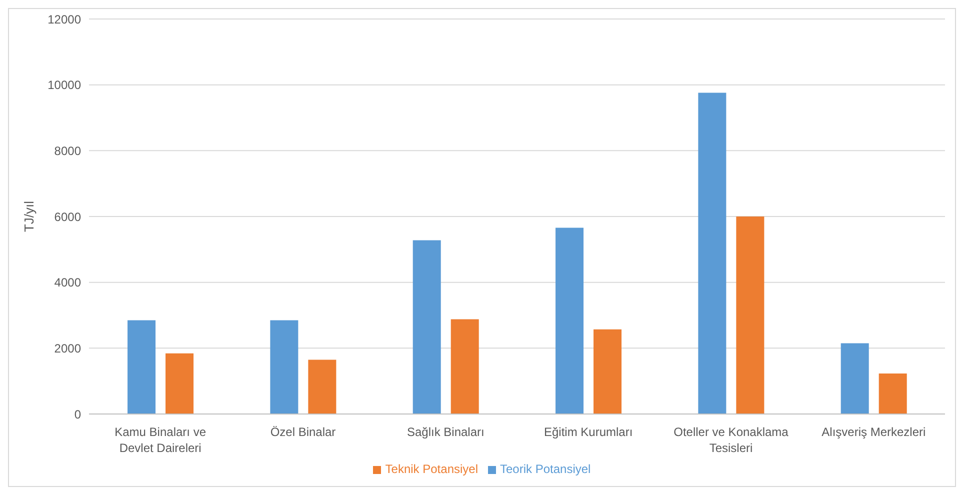  What do you see at coordinates (731, 440) in the screenshot?
I see `x-tick-label: Oteller ve Konaklama Tesisleri` at bounding box center [731, 440].